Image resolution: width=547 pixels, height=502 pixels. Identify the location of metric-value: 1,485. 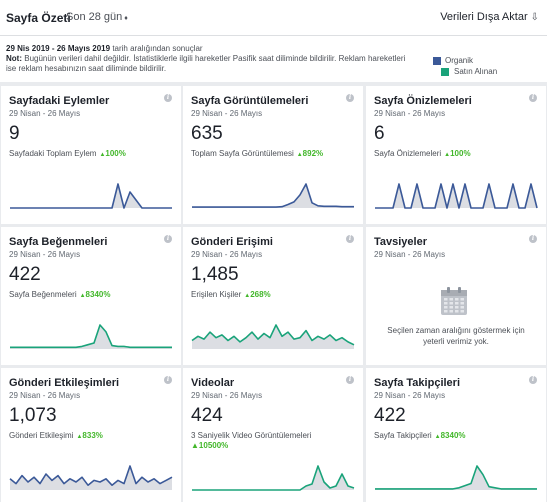
(215, 274).